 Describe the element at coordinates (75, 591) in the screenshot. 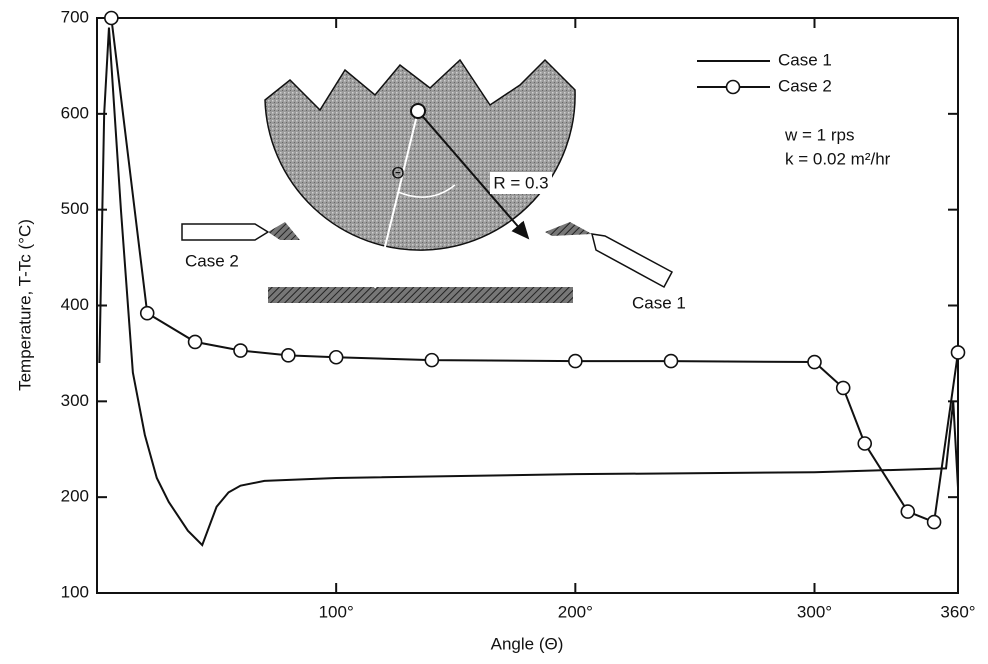

I see `y-tick-label: 100` at that location.